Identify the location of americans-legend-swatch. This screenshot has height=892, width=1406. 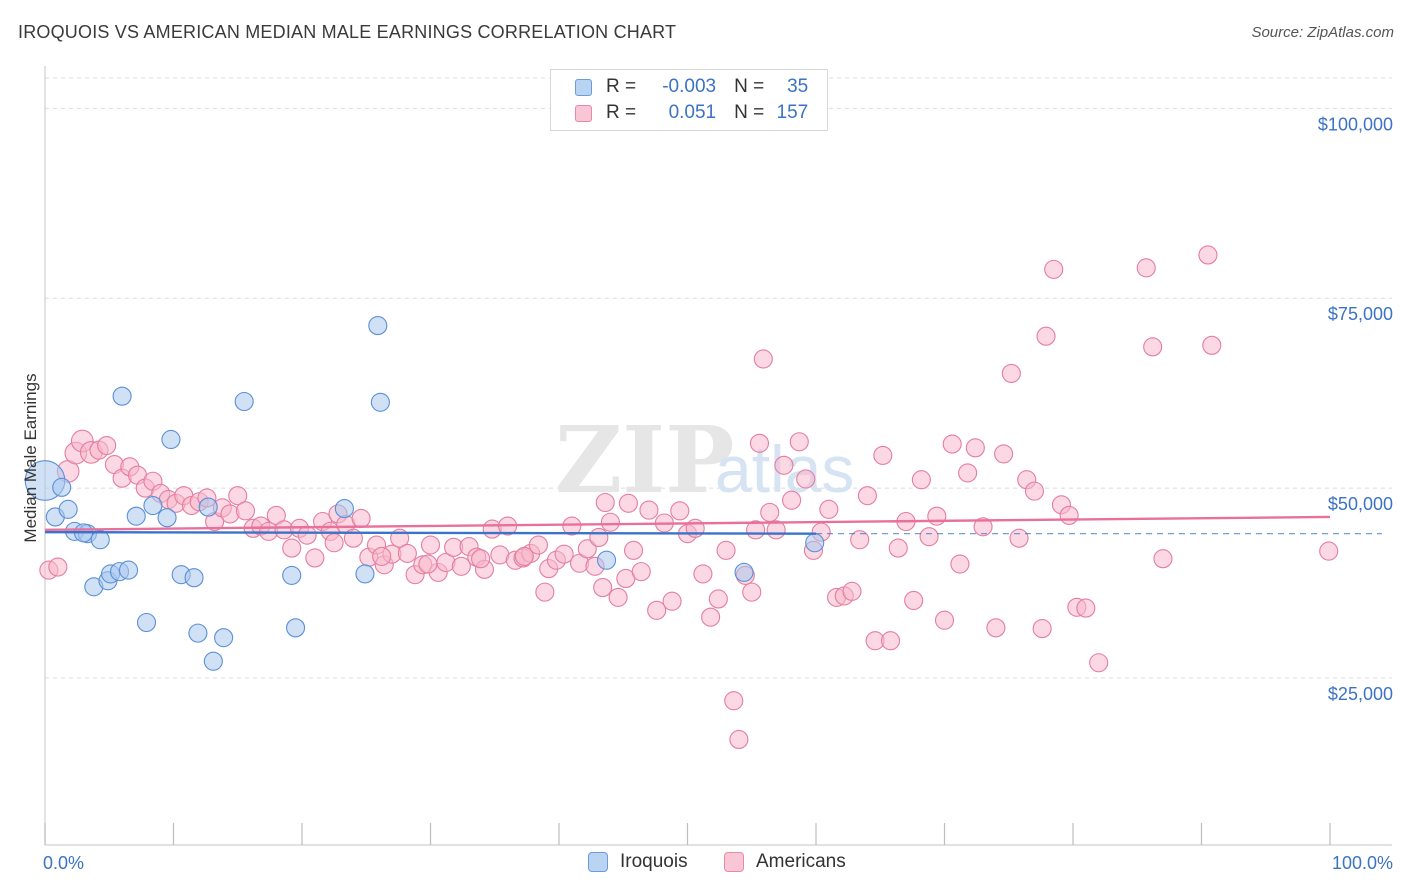
(734, 862).